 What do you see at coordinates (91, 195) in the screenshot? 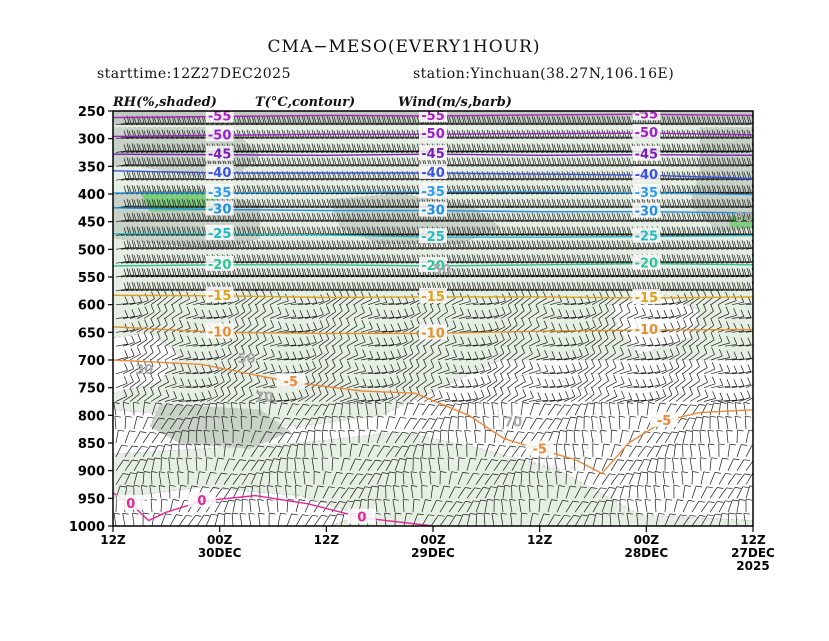
I see `y-tick-label: 400` at bounding box center [91, 195].